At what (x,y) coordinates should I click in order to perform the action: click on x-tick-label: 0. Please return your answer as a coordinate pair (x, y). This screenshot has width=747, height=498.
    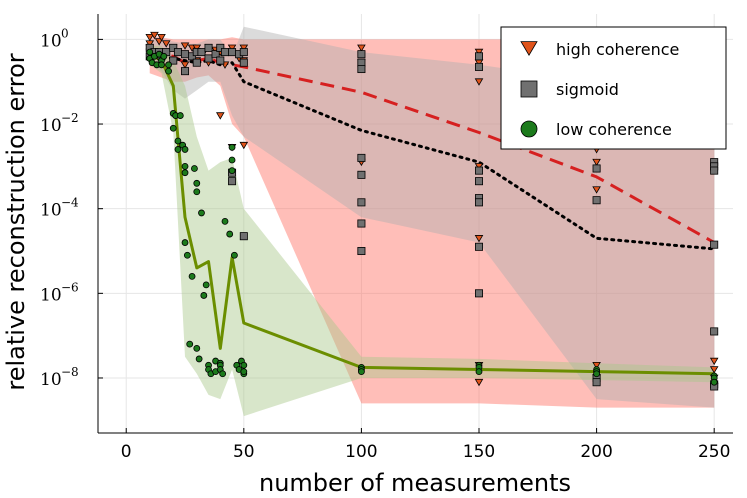
    Looking at the image, I should click on (126, 452).